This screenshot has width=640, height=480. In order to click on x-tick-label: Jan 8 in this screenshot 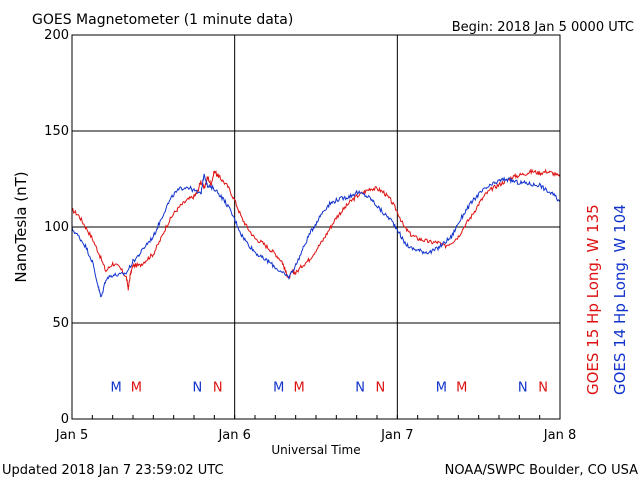, I will do `click(559, 435)`.